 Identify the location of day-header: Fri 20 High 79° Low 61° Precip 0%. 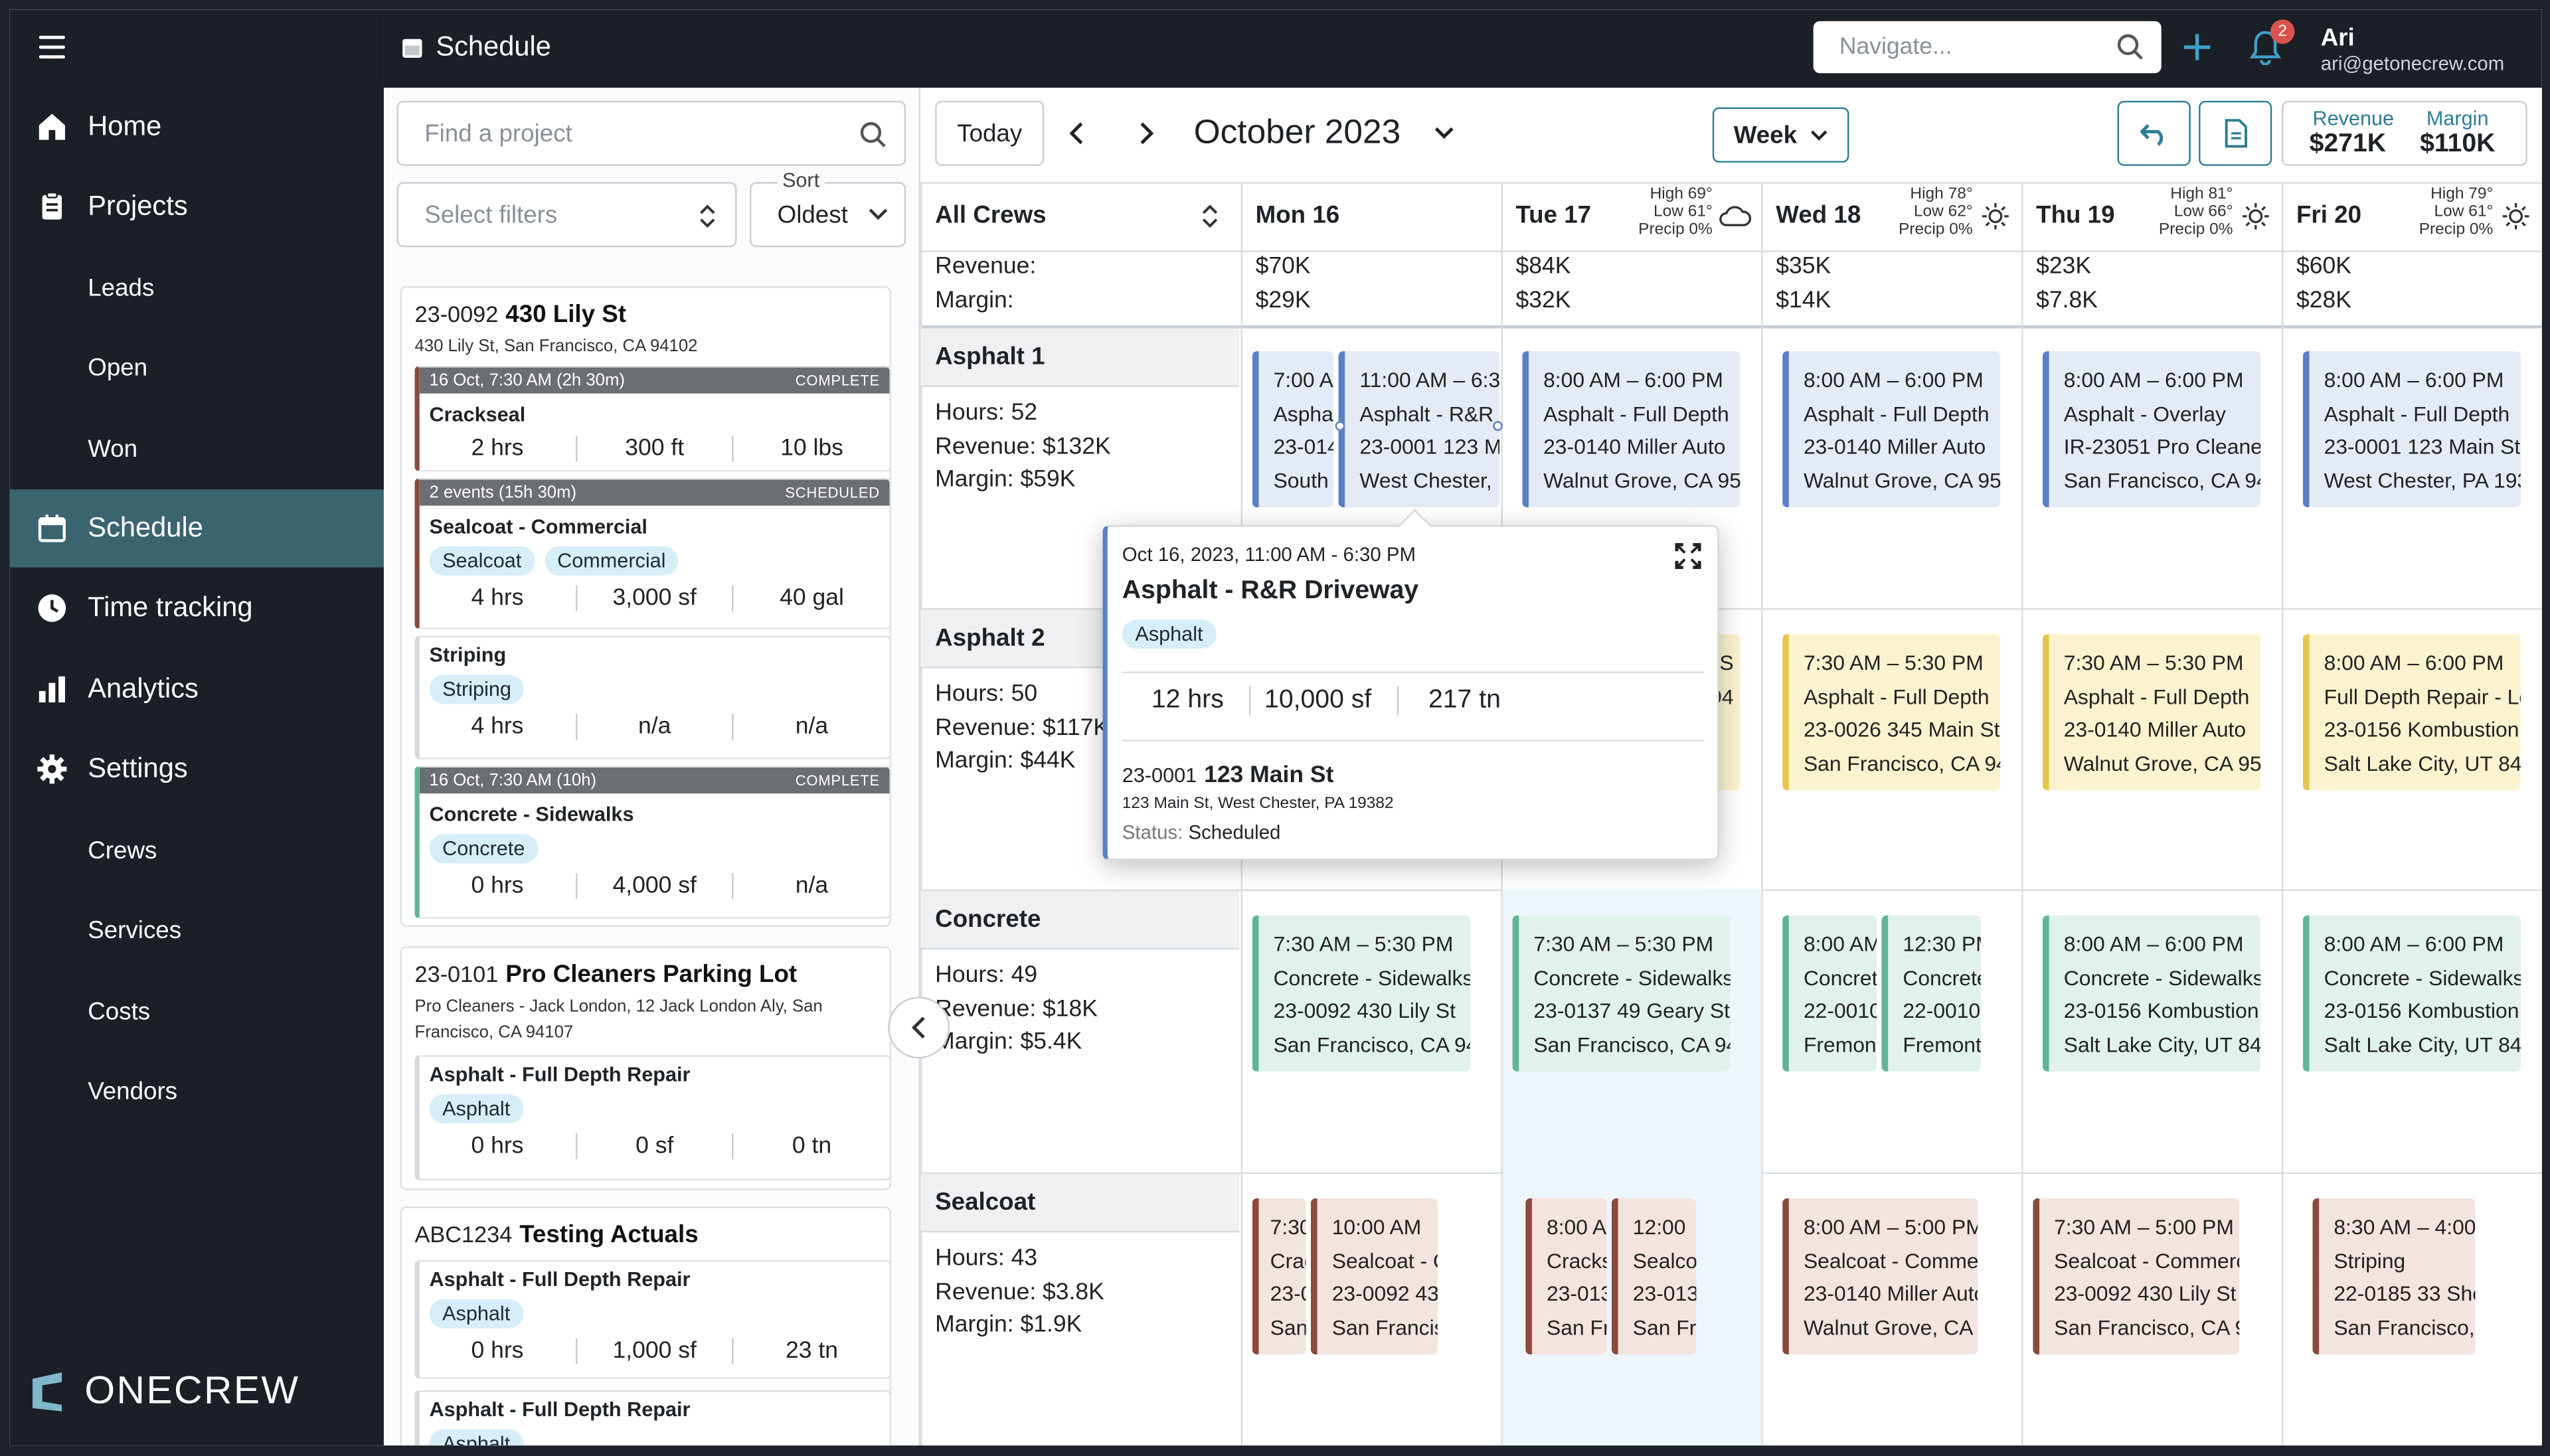
(2412, 216).